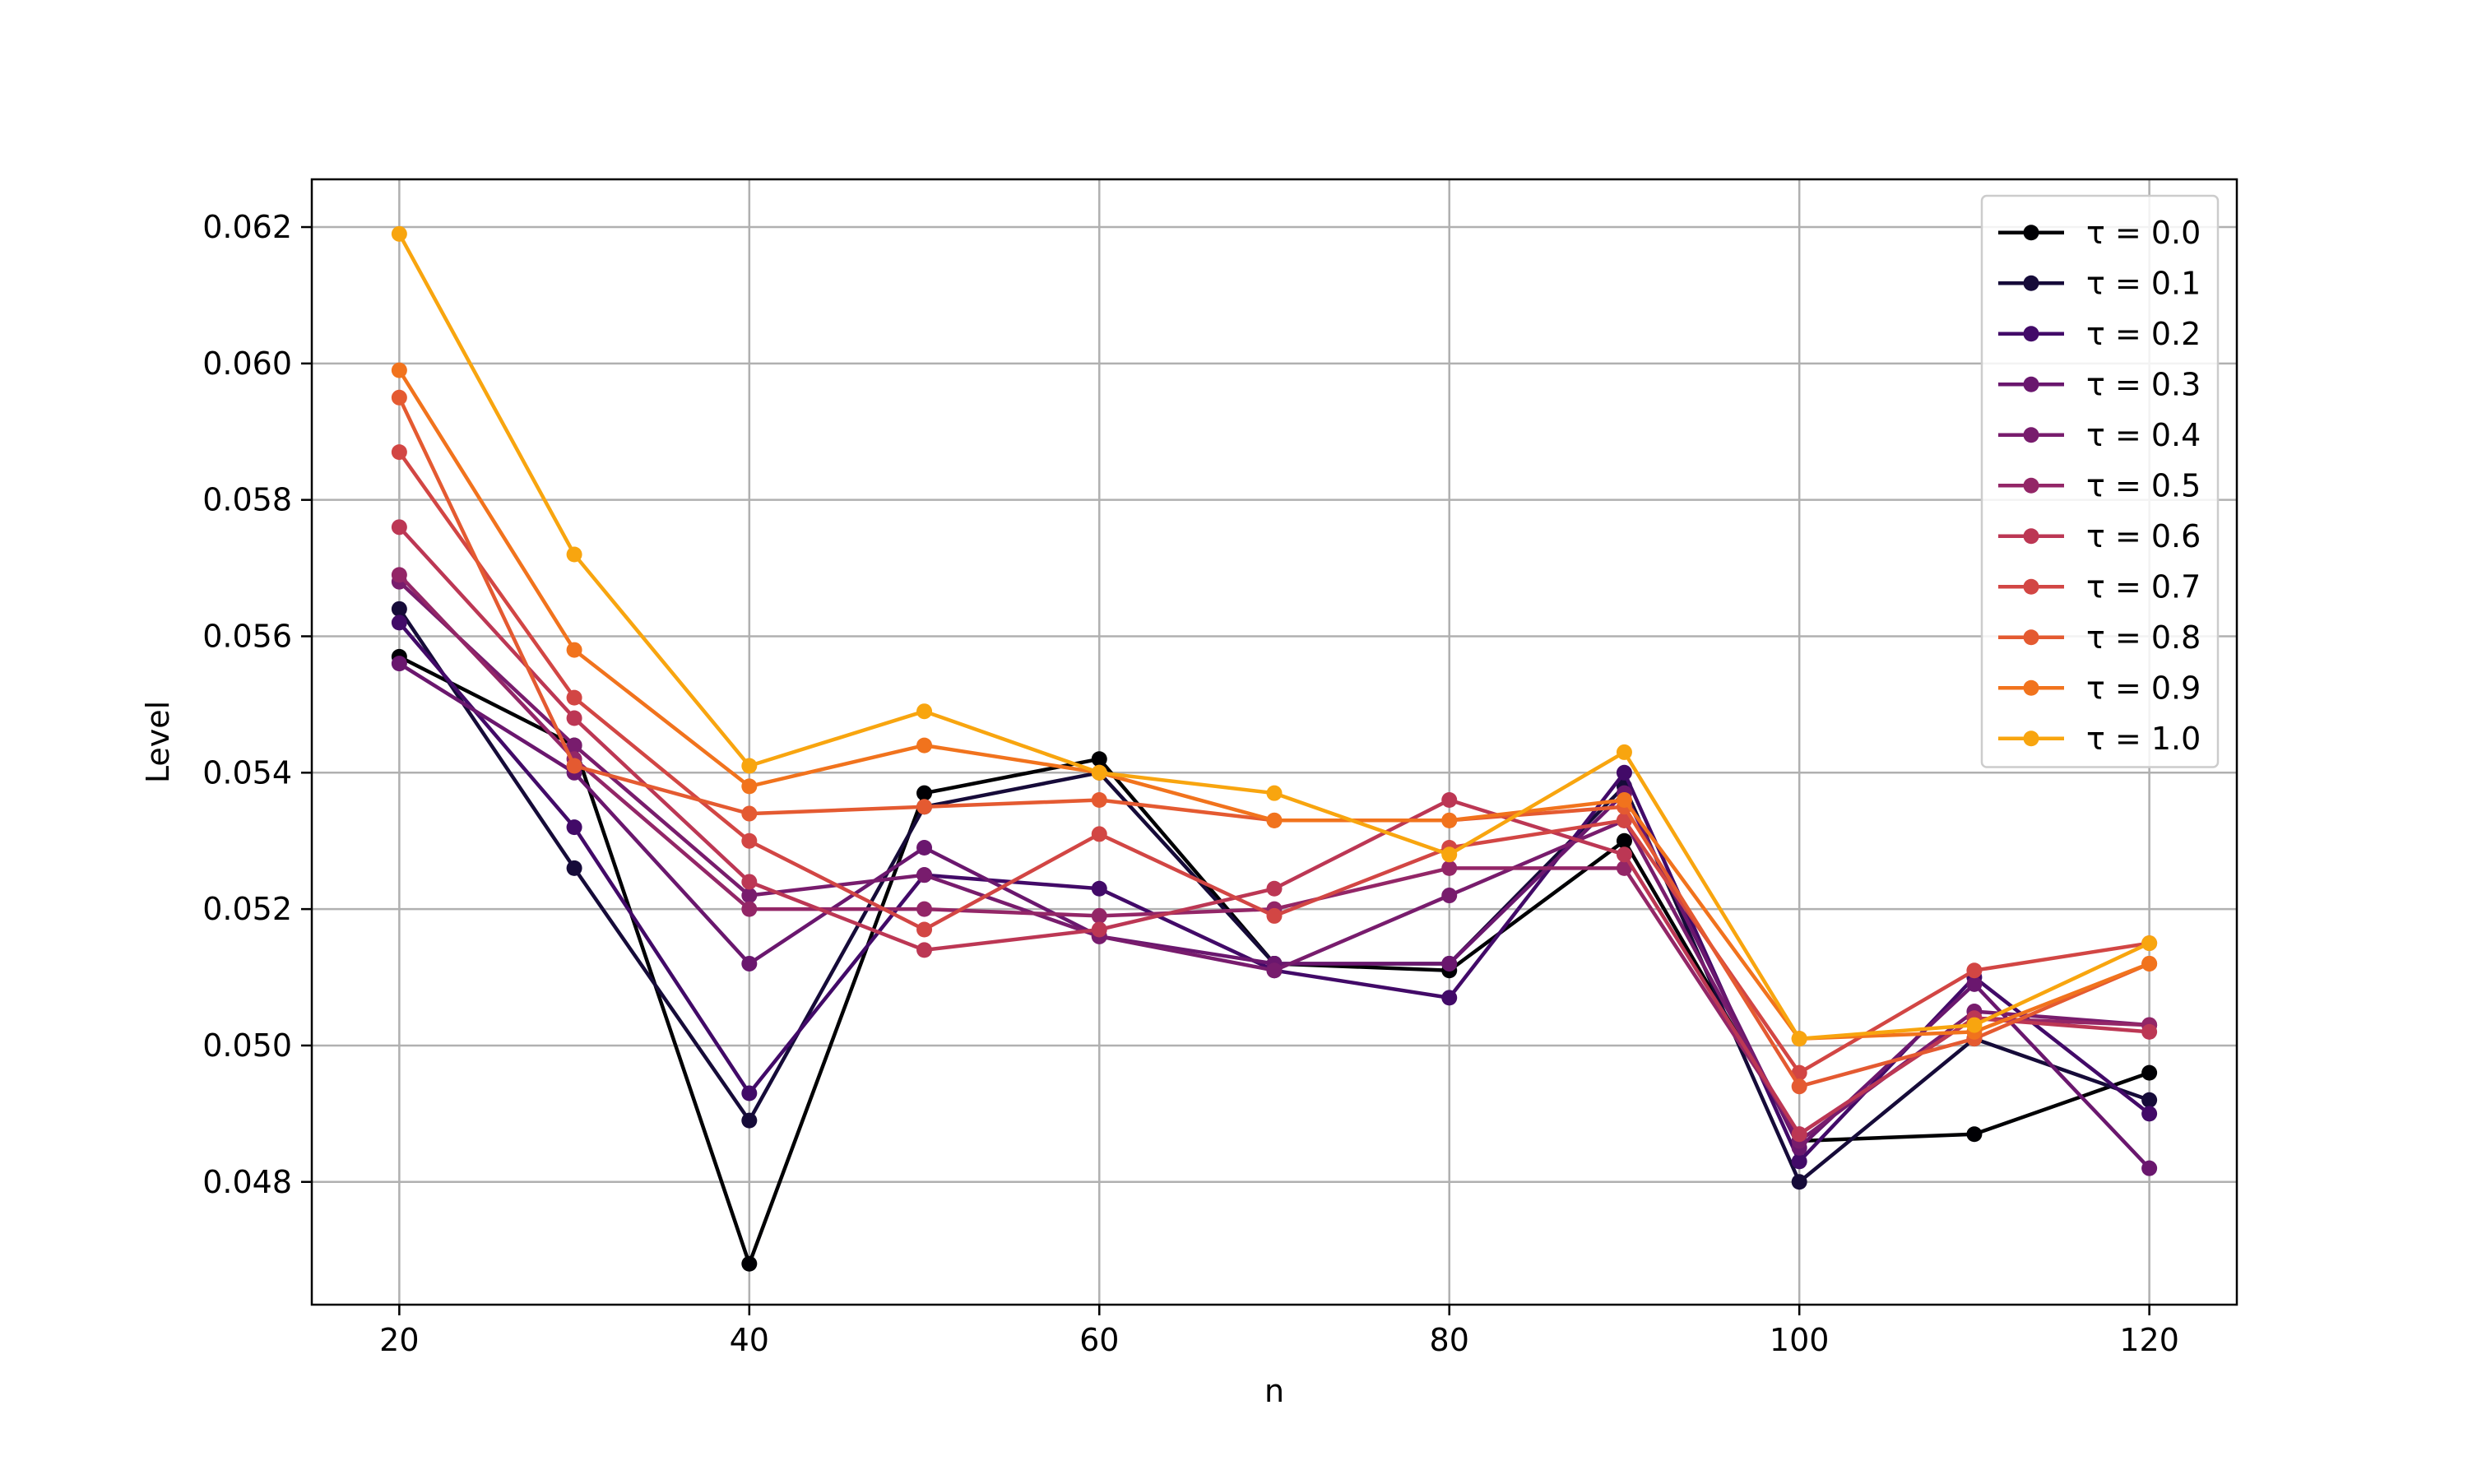  Describe the element at coordinates (2143, 334) in the screenshot. I see `legend-label: τ = 0.2` at that location.